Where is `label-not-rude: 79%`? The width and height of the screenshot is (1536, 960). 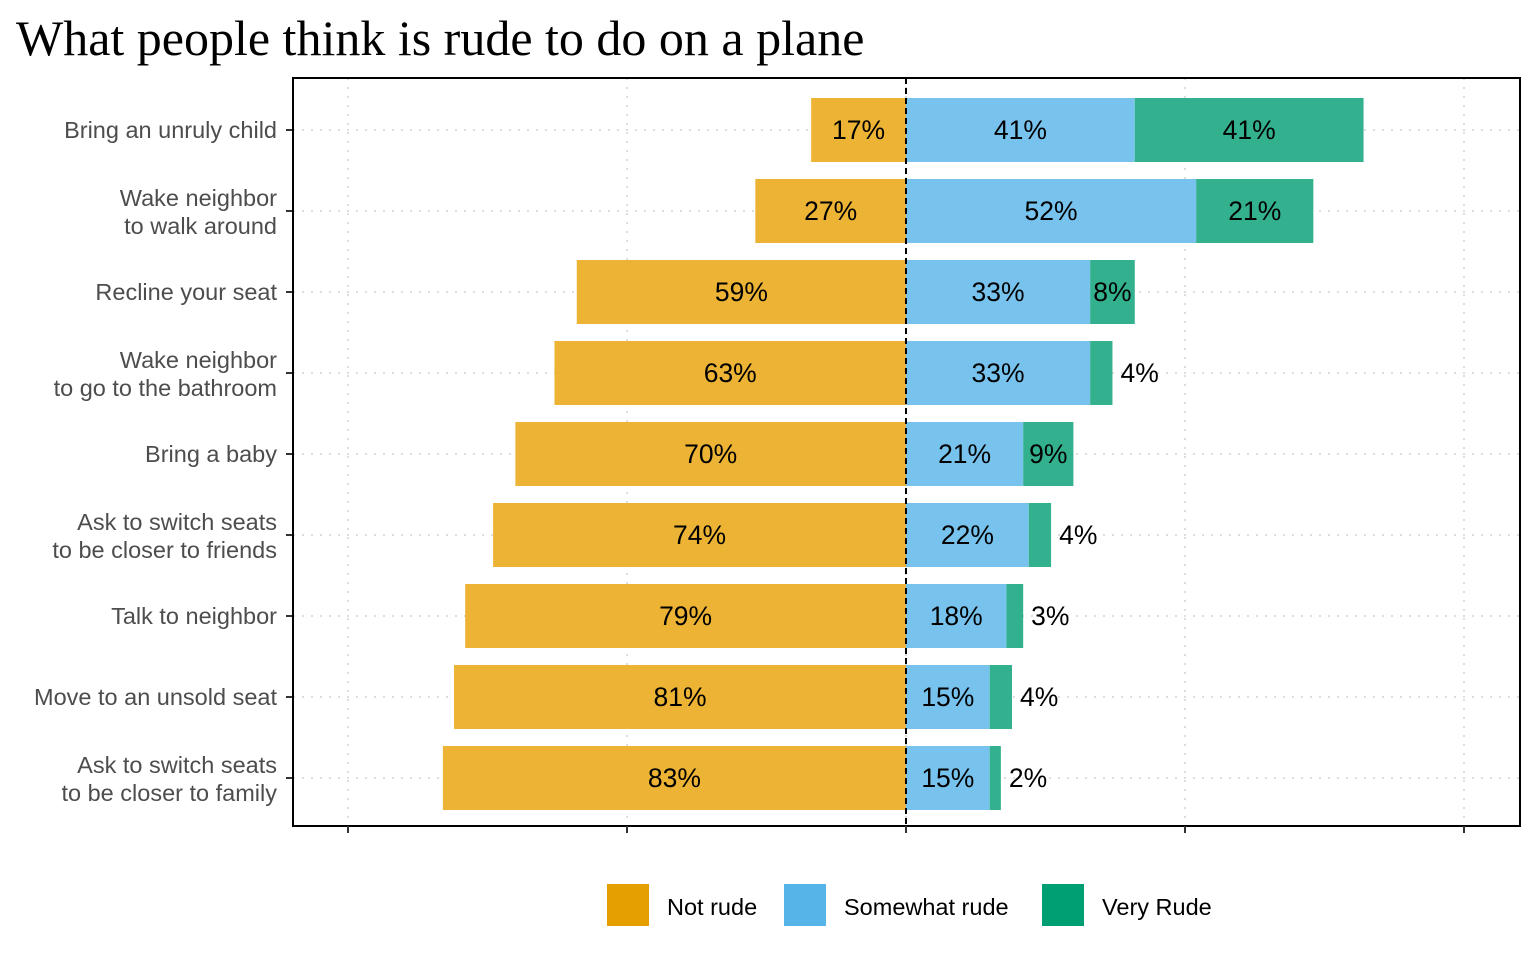 label-not-rude: 79% is located at coordinates (685, 616).